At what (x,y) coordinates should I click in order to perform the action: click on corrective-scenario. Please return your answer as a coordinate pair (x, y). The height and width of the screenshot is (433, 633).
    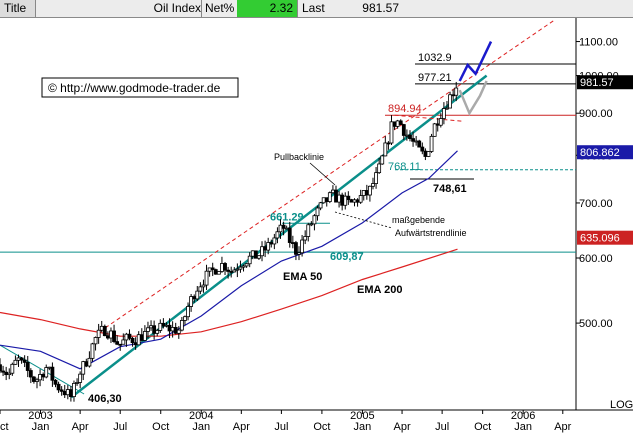
    Looking at the image, I should click on (473, 98).